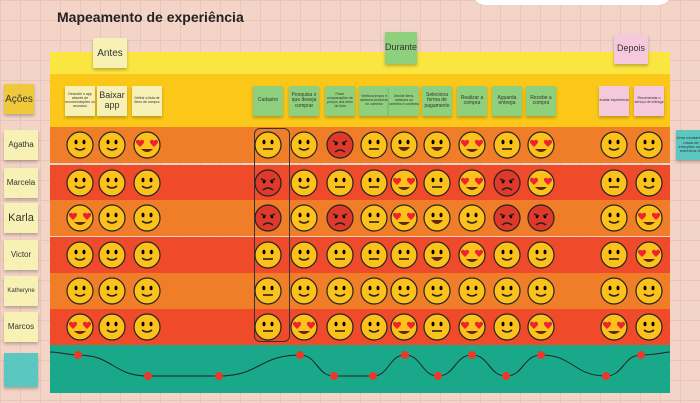  Describe the element at coordinates (507, 101) in the screenshot. I see `step-note: Aguarda entrega` at that location.